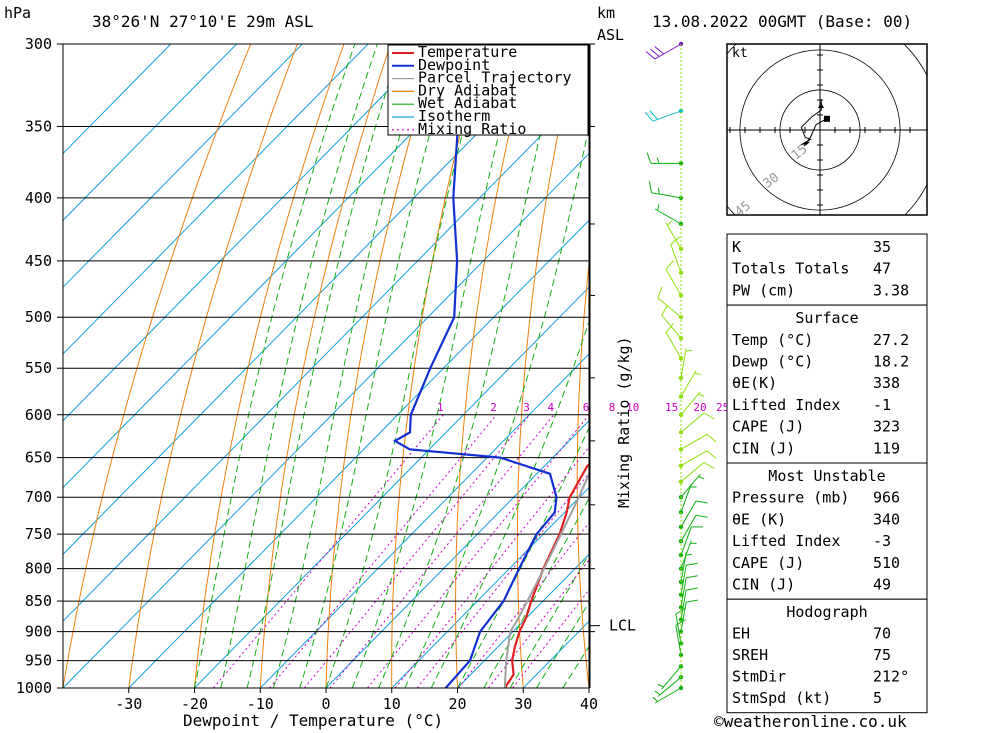 This screenshot has width=1000, height=733. I want to click on table-row-label: Temp (°C), so click(772, 340).